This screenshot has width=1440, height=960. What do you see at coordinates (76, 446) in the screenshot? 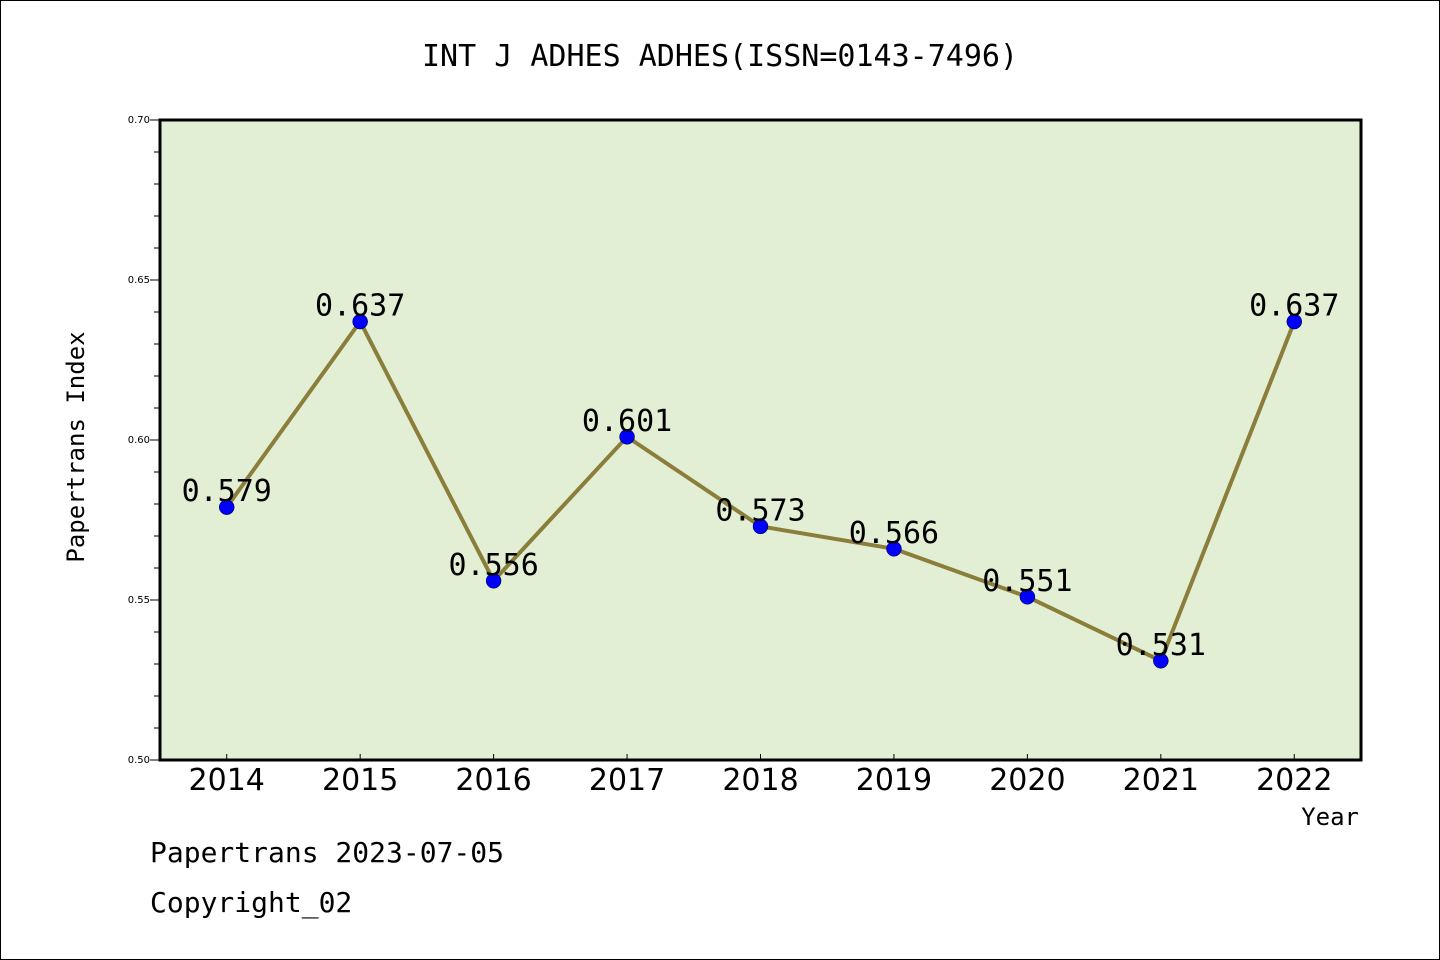
I see `y-axis-label: Papertrans Index` at bounding box center [76, 446].